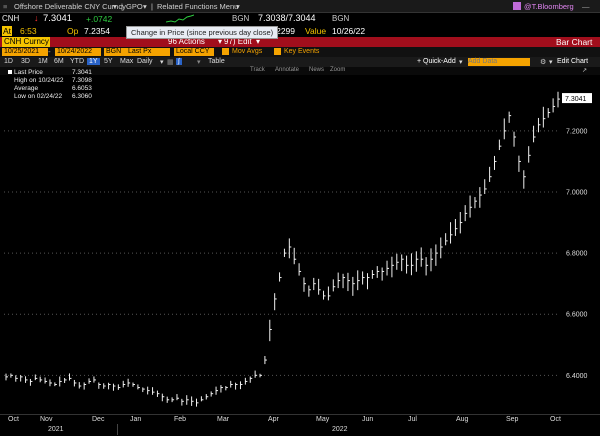  What do you see at coordinates (247, 51) in the screenshot?
I see `mov-avgs-label: Mov Avgs` at bounding box center [247, 51].